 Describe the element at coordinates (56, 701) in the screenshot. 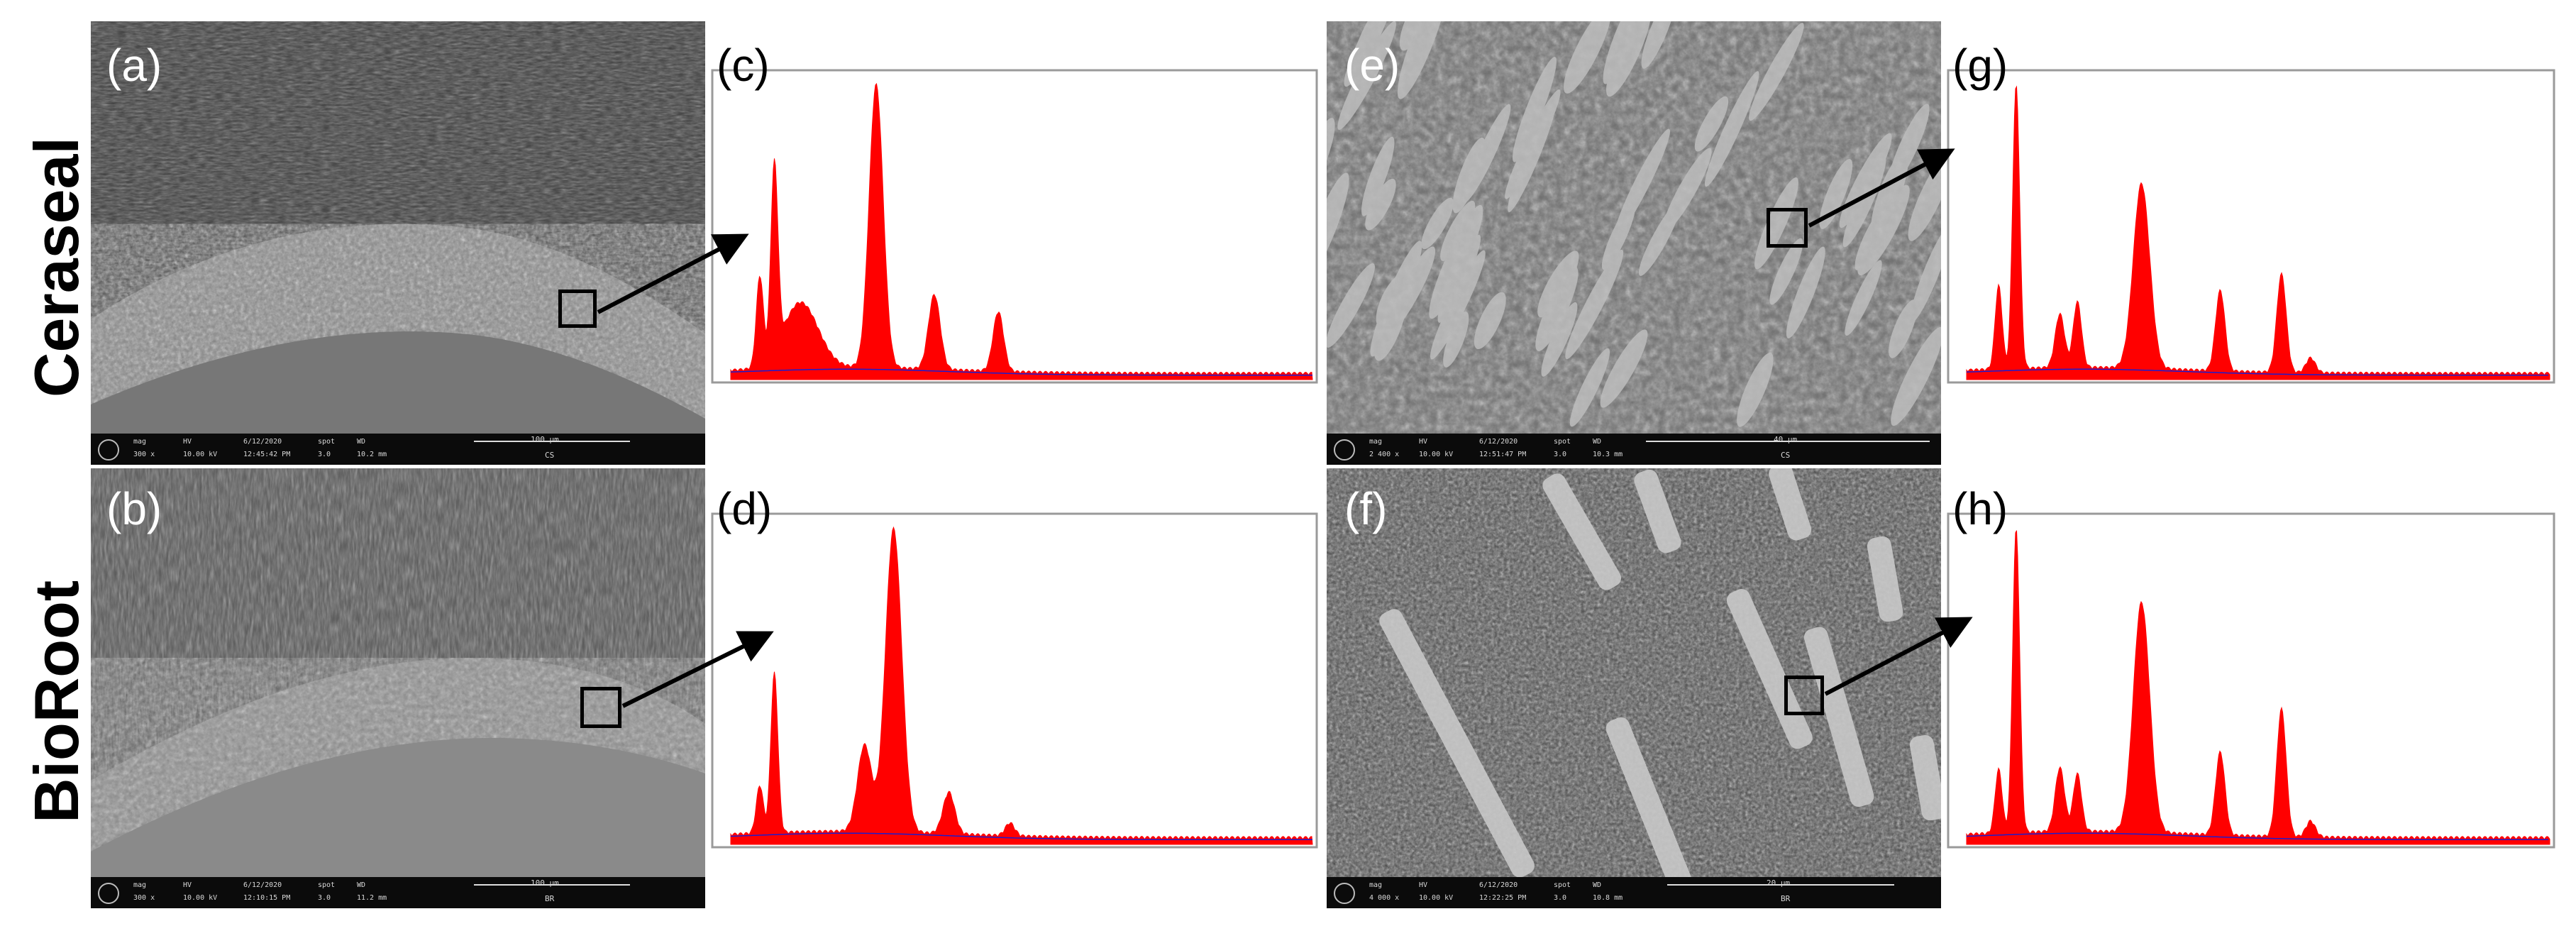

I see `row-label-bioroot: BioRoot` at that location.